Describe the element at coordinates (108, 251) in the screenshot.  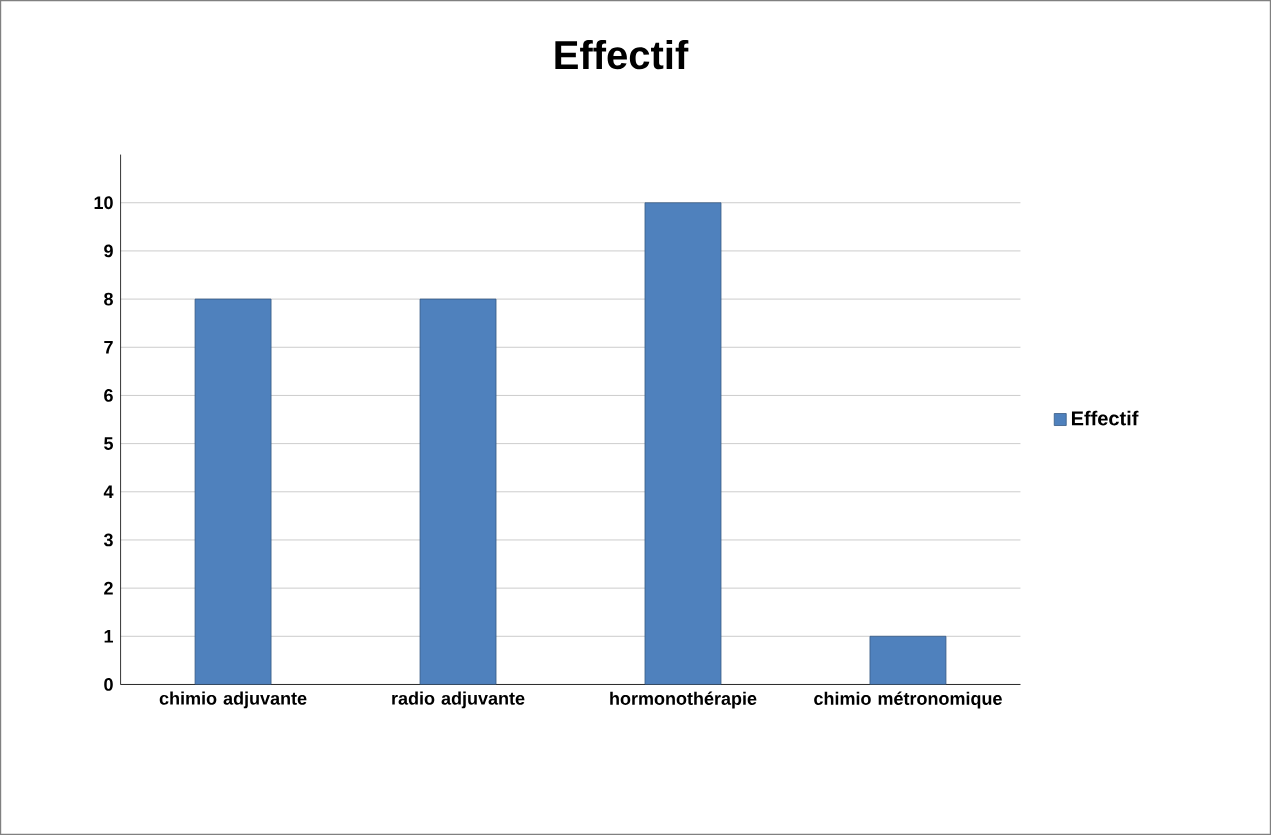
I see `y-tick-label: 9` at that location.